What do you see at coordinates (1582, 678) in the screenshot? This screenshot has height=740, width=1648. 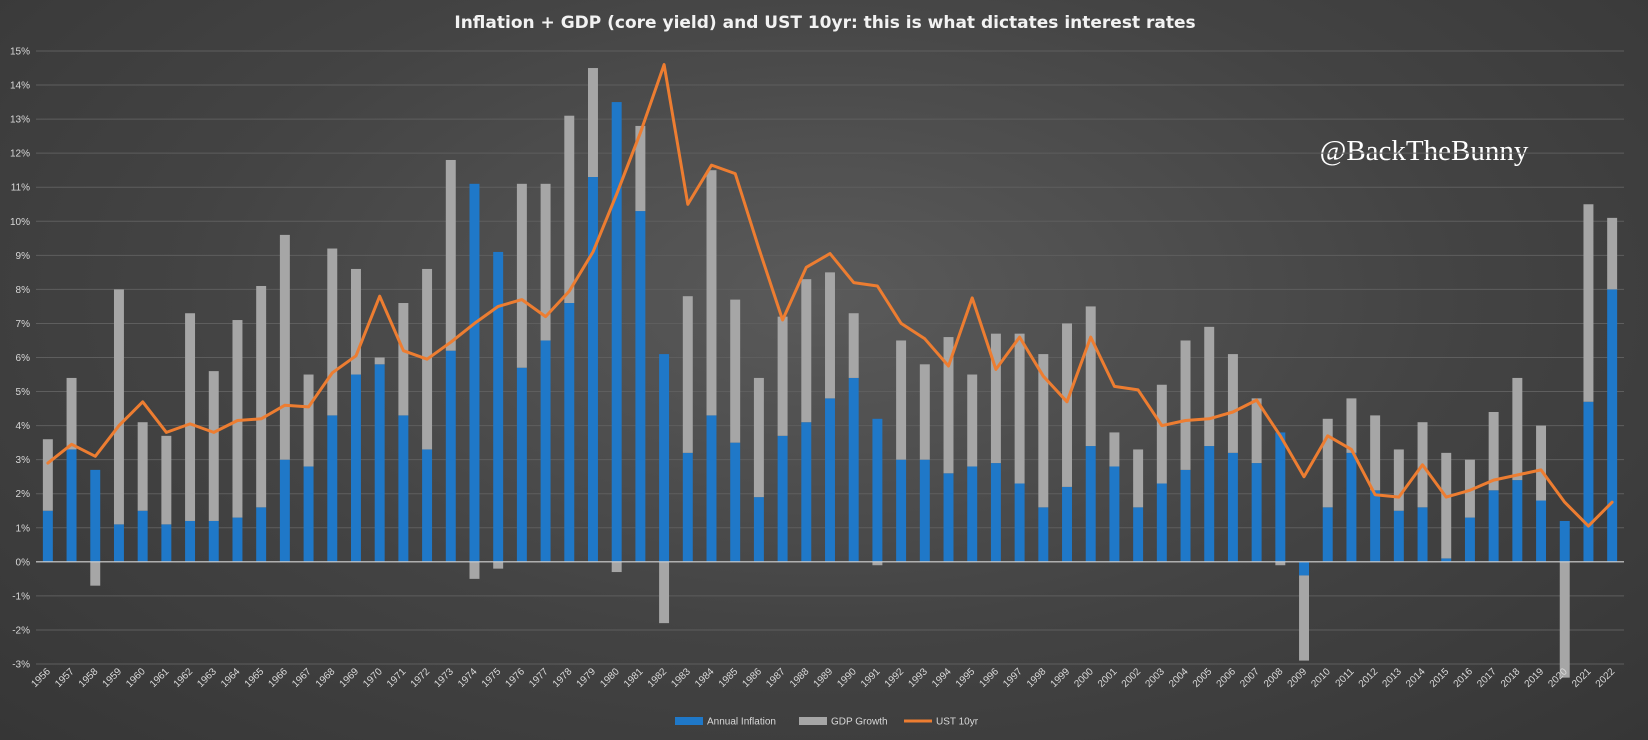 I see `x-tick-label: 2021` at bounding box center [1582, 678].